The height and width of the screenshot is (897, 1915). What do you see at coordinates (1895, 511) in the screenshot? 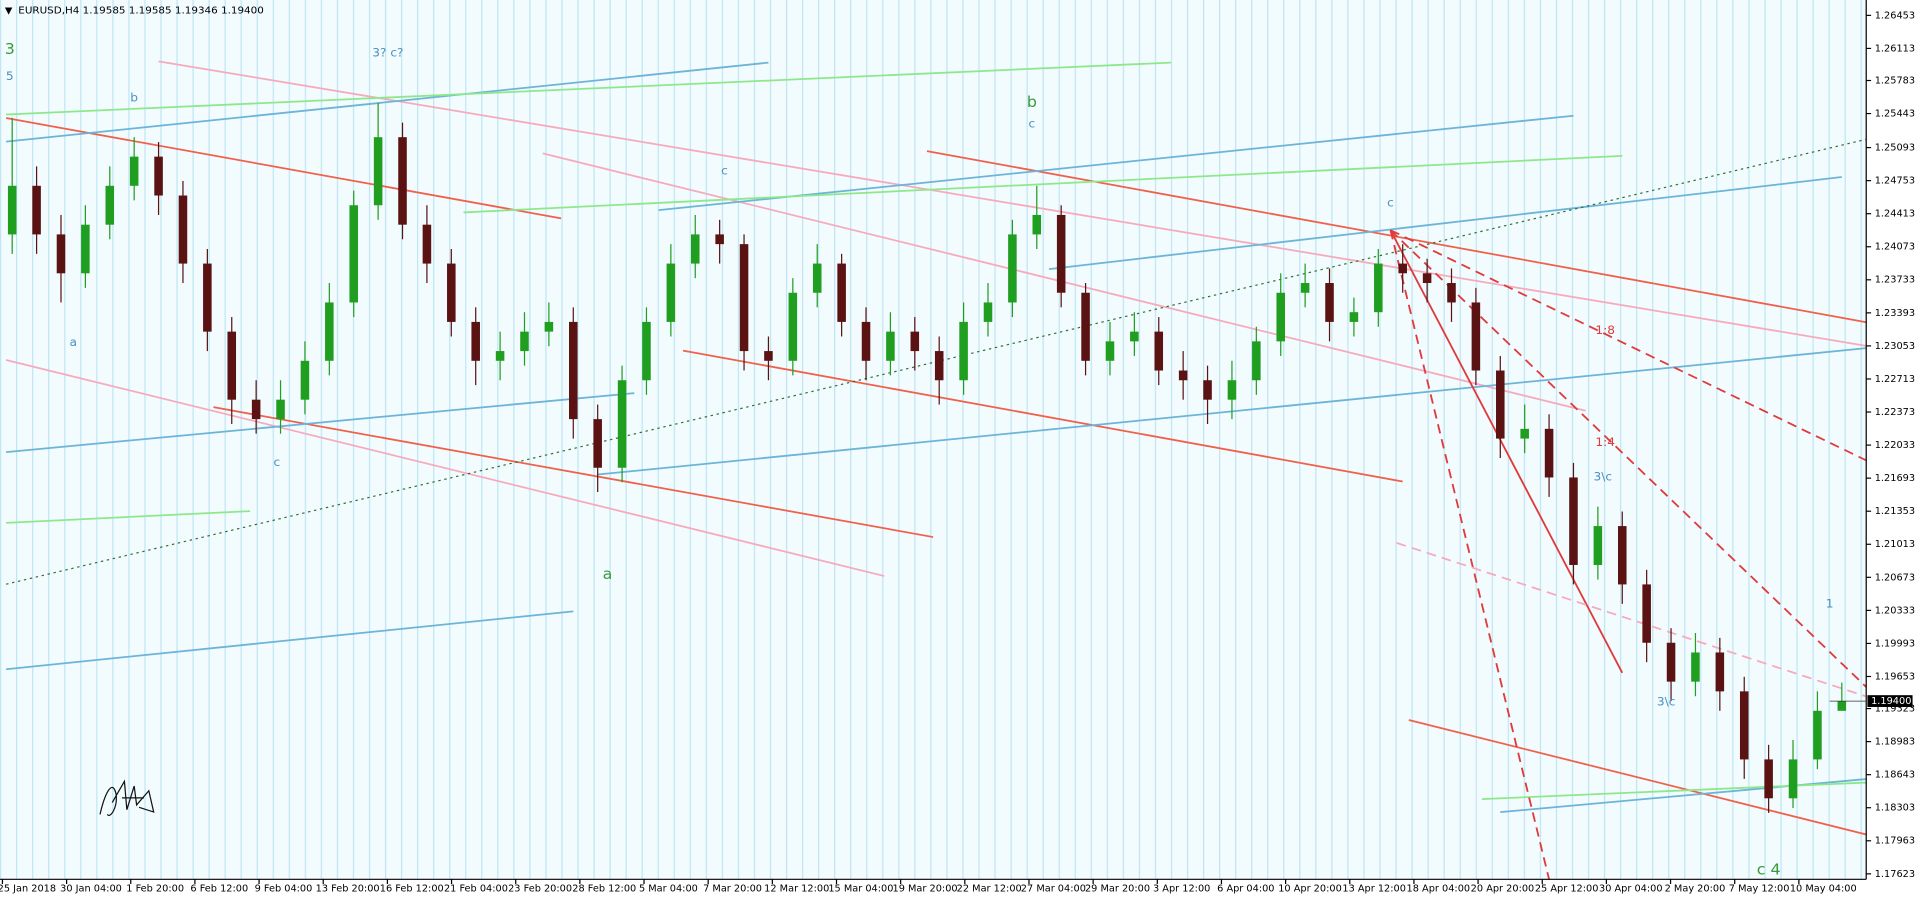
I see `y-tick-label: 1.21353` at bounding box center [1895, 511].